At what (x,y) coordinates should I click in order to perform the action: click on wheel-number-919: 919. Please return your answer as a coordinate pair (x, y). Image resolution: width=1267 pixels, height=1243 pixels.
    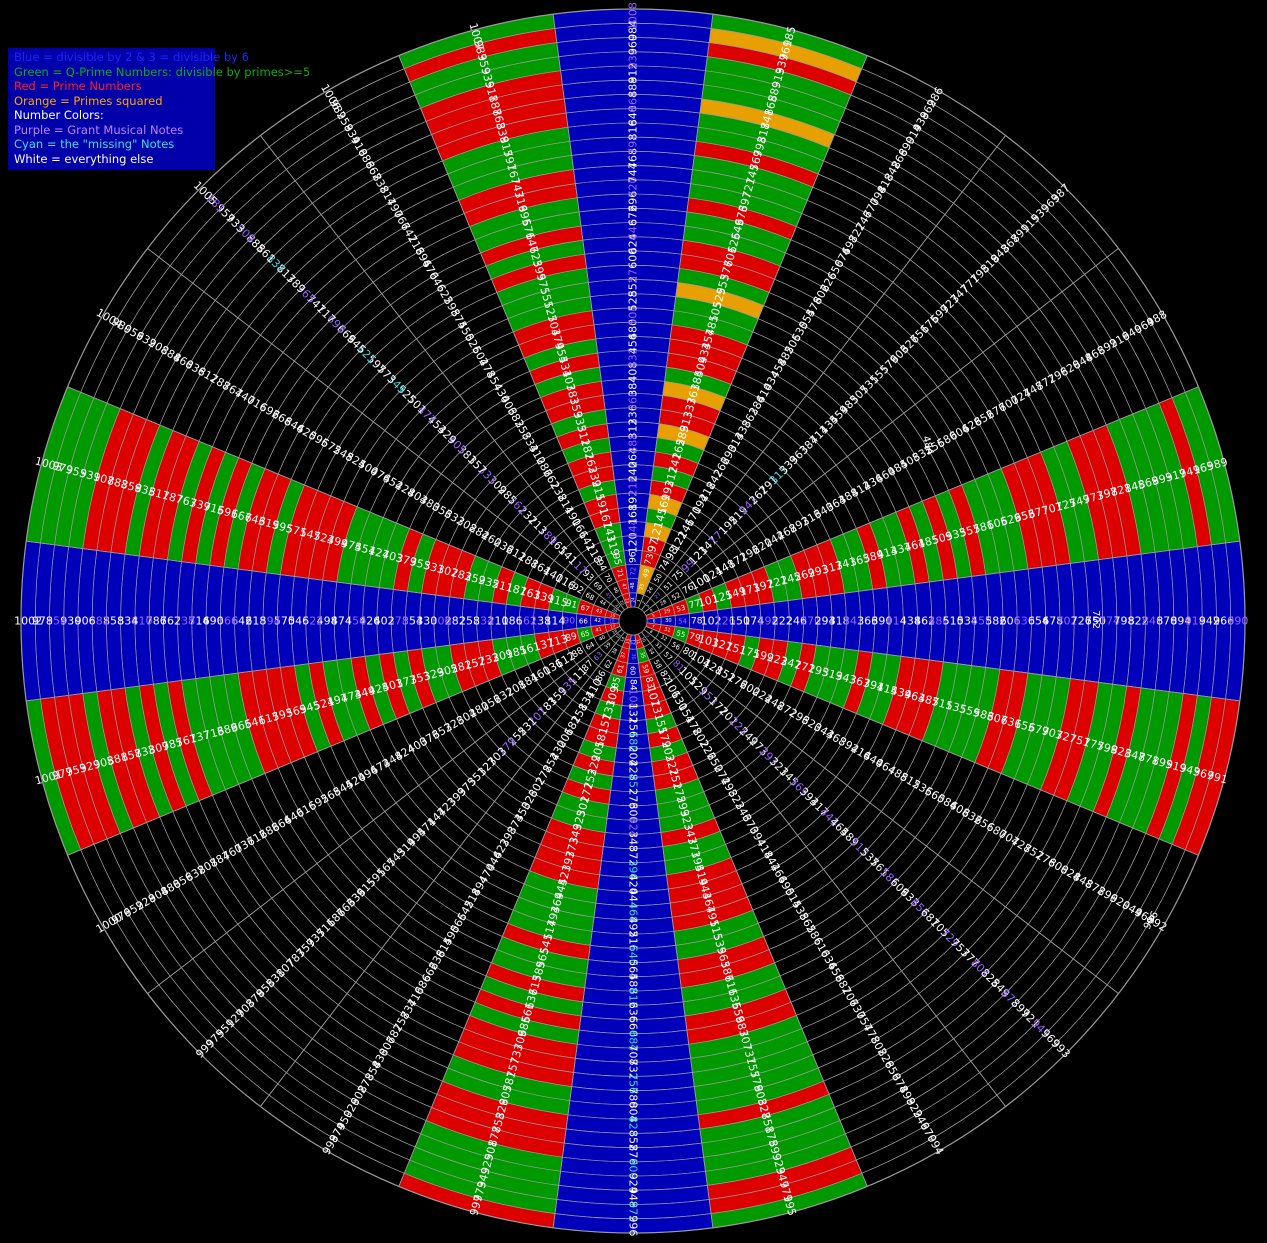
    Looking at the image, I should click on (1176, 767).